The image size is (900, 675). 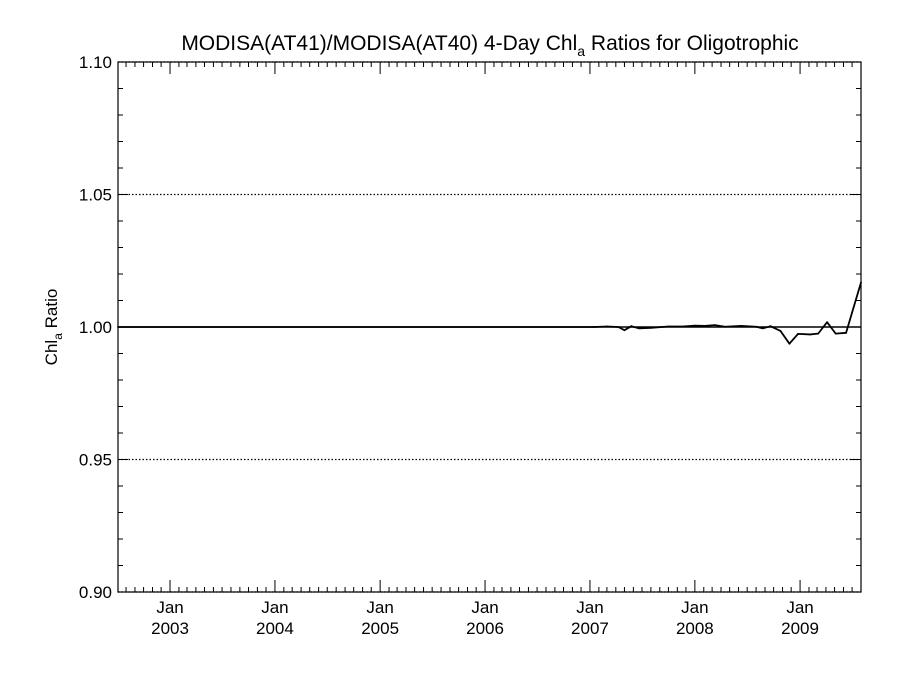 What do you see at coordinates (581, 51) in the screenshot?
I see `chart-title-subscript: a` at bounding box center [581, 51].